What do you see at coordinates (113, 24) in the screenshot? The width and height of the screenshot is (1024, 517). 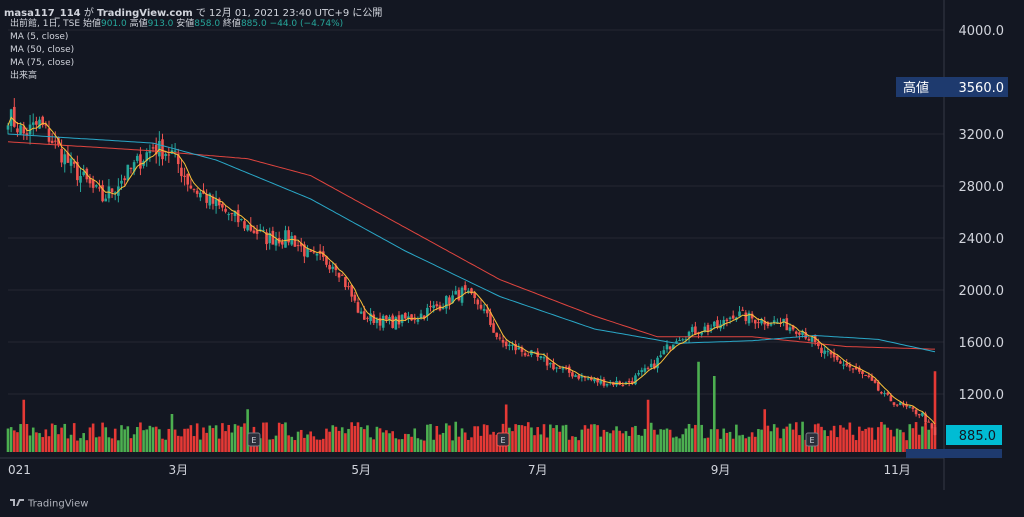 I see `open-value: 901.0` at bounding box center [113, 24].